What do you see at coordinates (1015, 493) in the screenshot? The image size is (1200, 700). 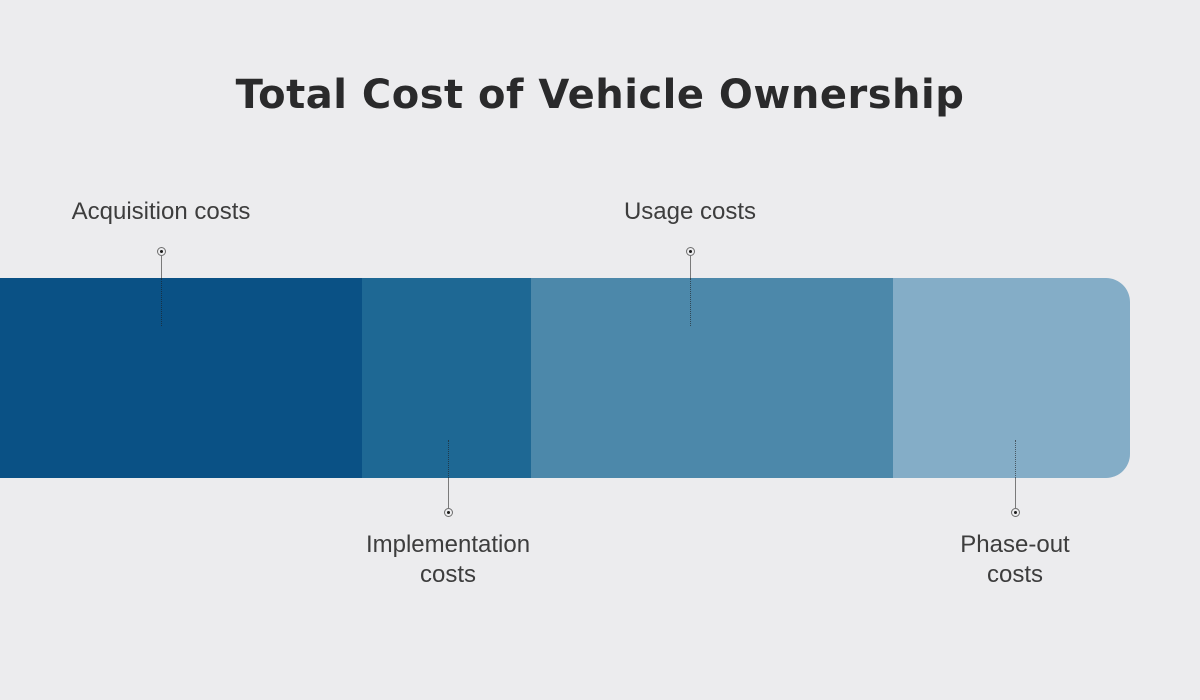 I see `connector-line-phase-out` at bounding box center [1015, 493].